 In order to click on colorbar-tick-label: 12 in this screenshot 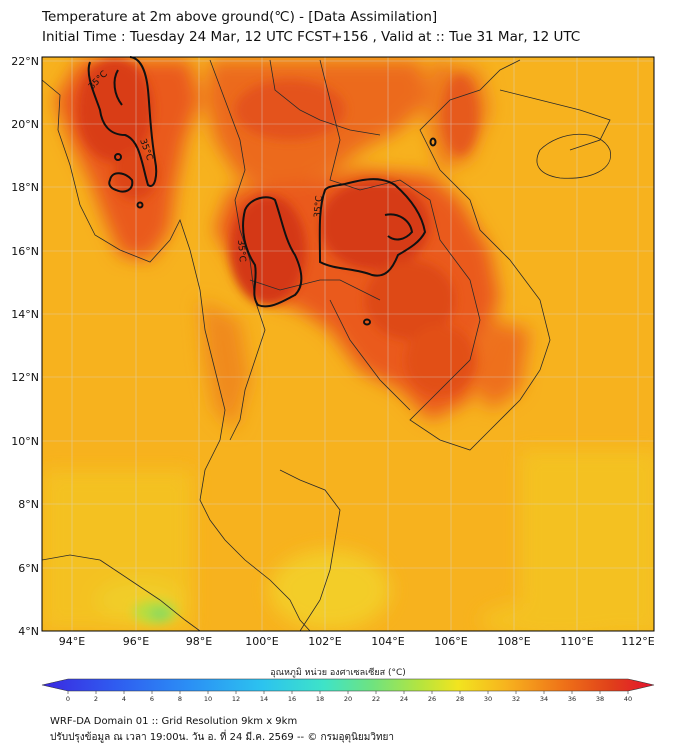, I will do `click(236, 699)`.